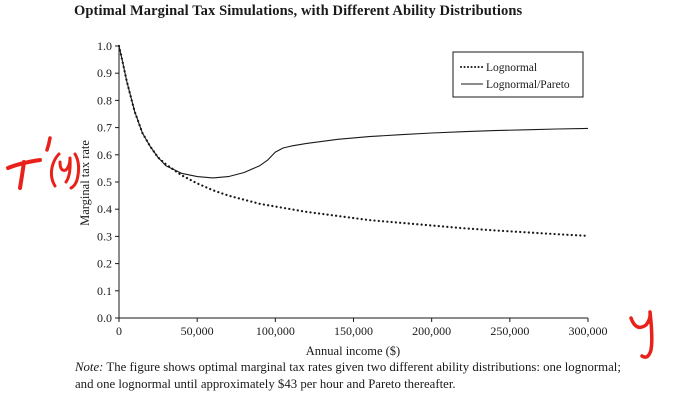 This screenshot has height=402, width=677. Describe the element at coordinates (431, 331) in the screenshot. I see `x-tick-label: 200,000` at that location.